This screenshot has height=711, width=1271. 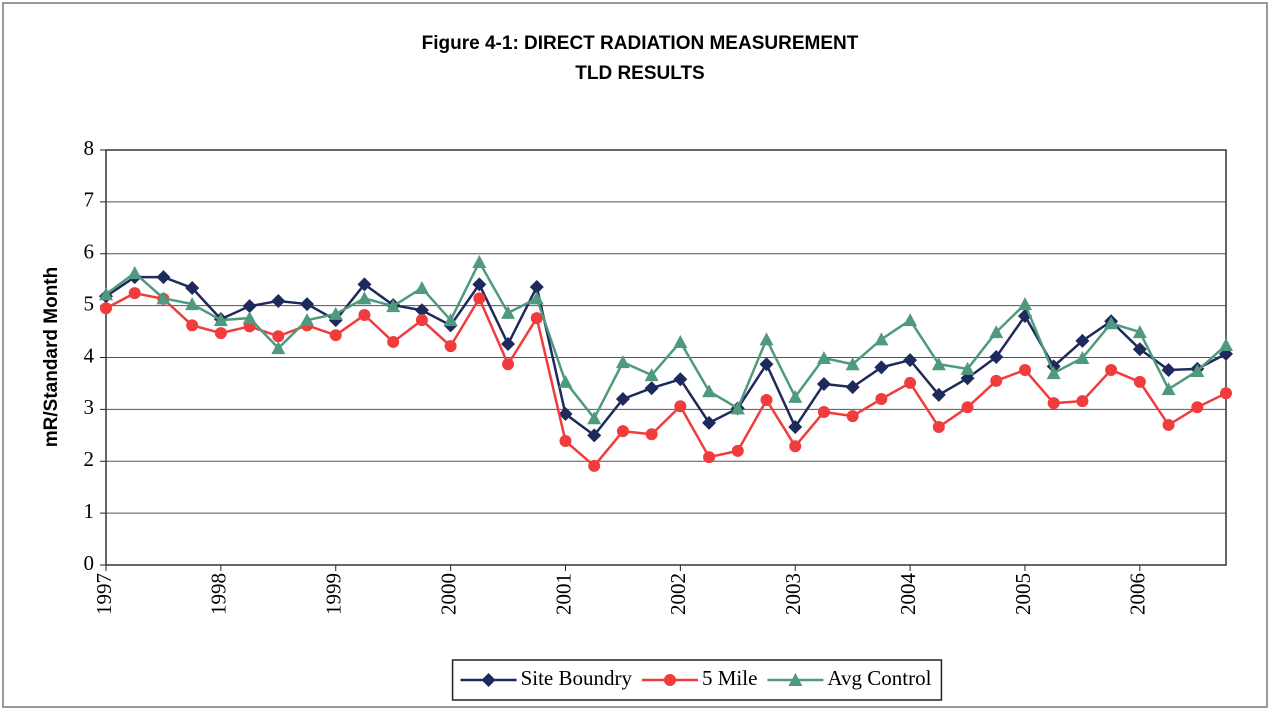 I want to click on legend-label: Site Boundry, so click(x=577, y=678).